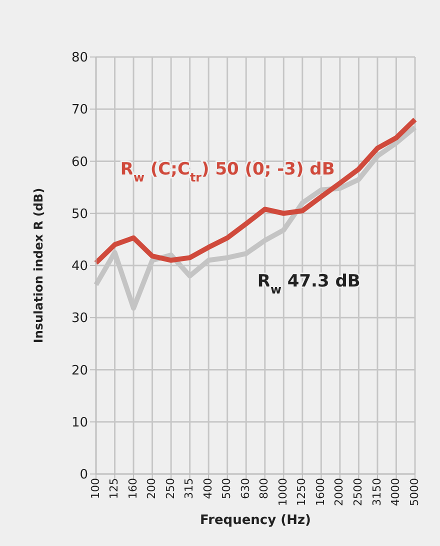 This screenshot has width=440, height=546. Describe the element at coordinates (358, 492) in the screenshot. I see `x-tick-label: 2500` at that location.